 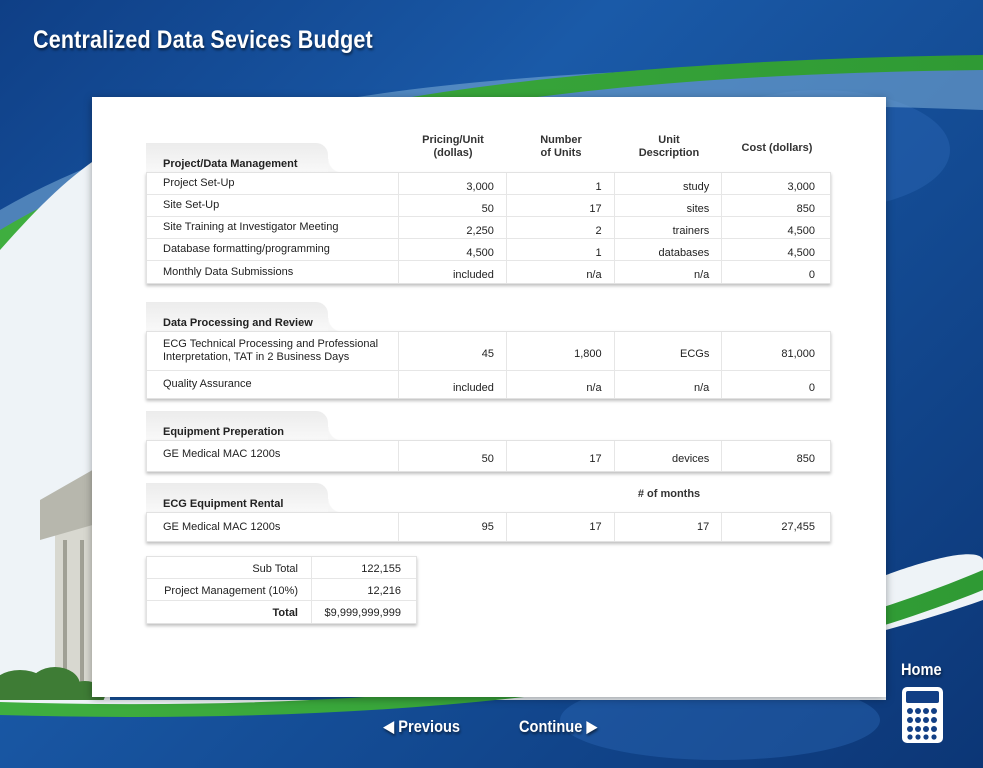 What do you see at coordinates (775, 351) in the screenshot?
I see `cost-cell: 81,000` at bounding box center [775, 351].